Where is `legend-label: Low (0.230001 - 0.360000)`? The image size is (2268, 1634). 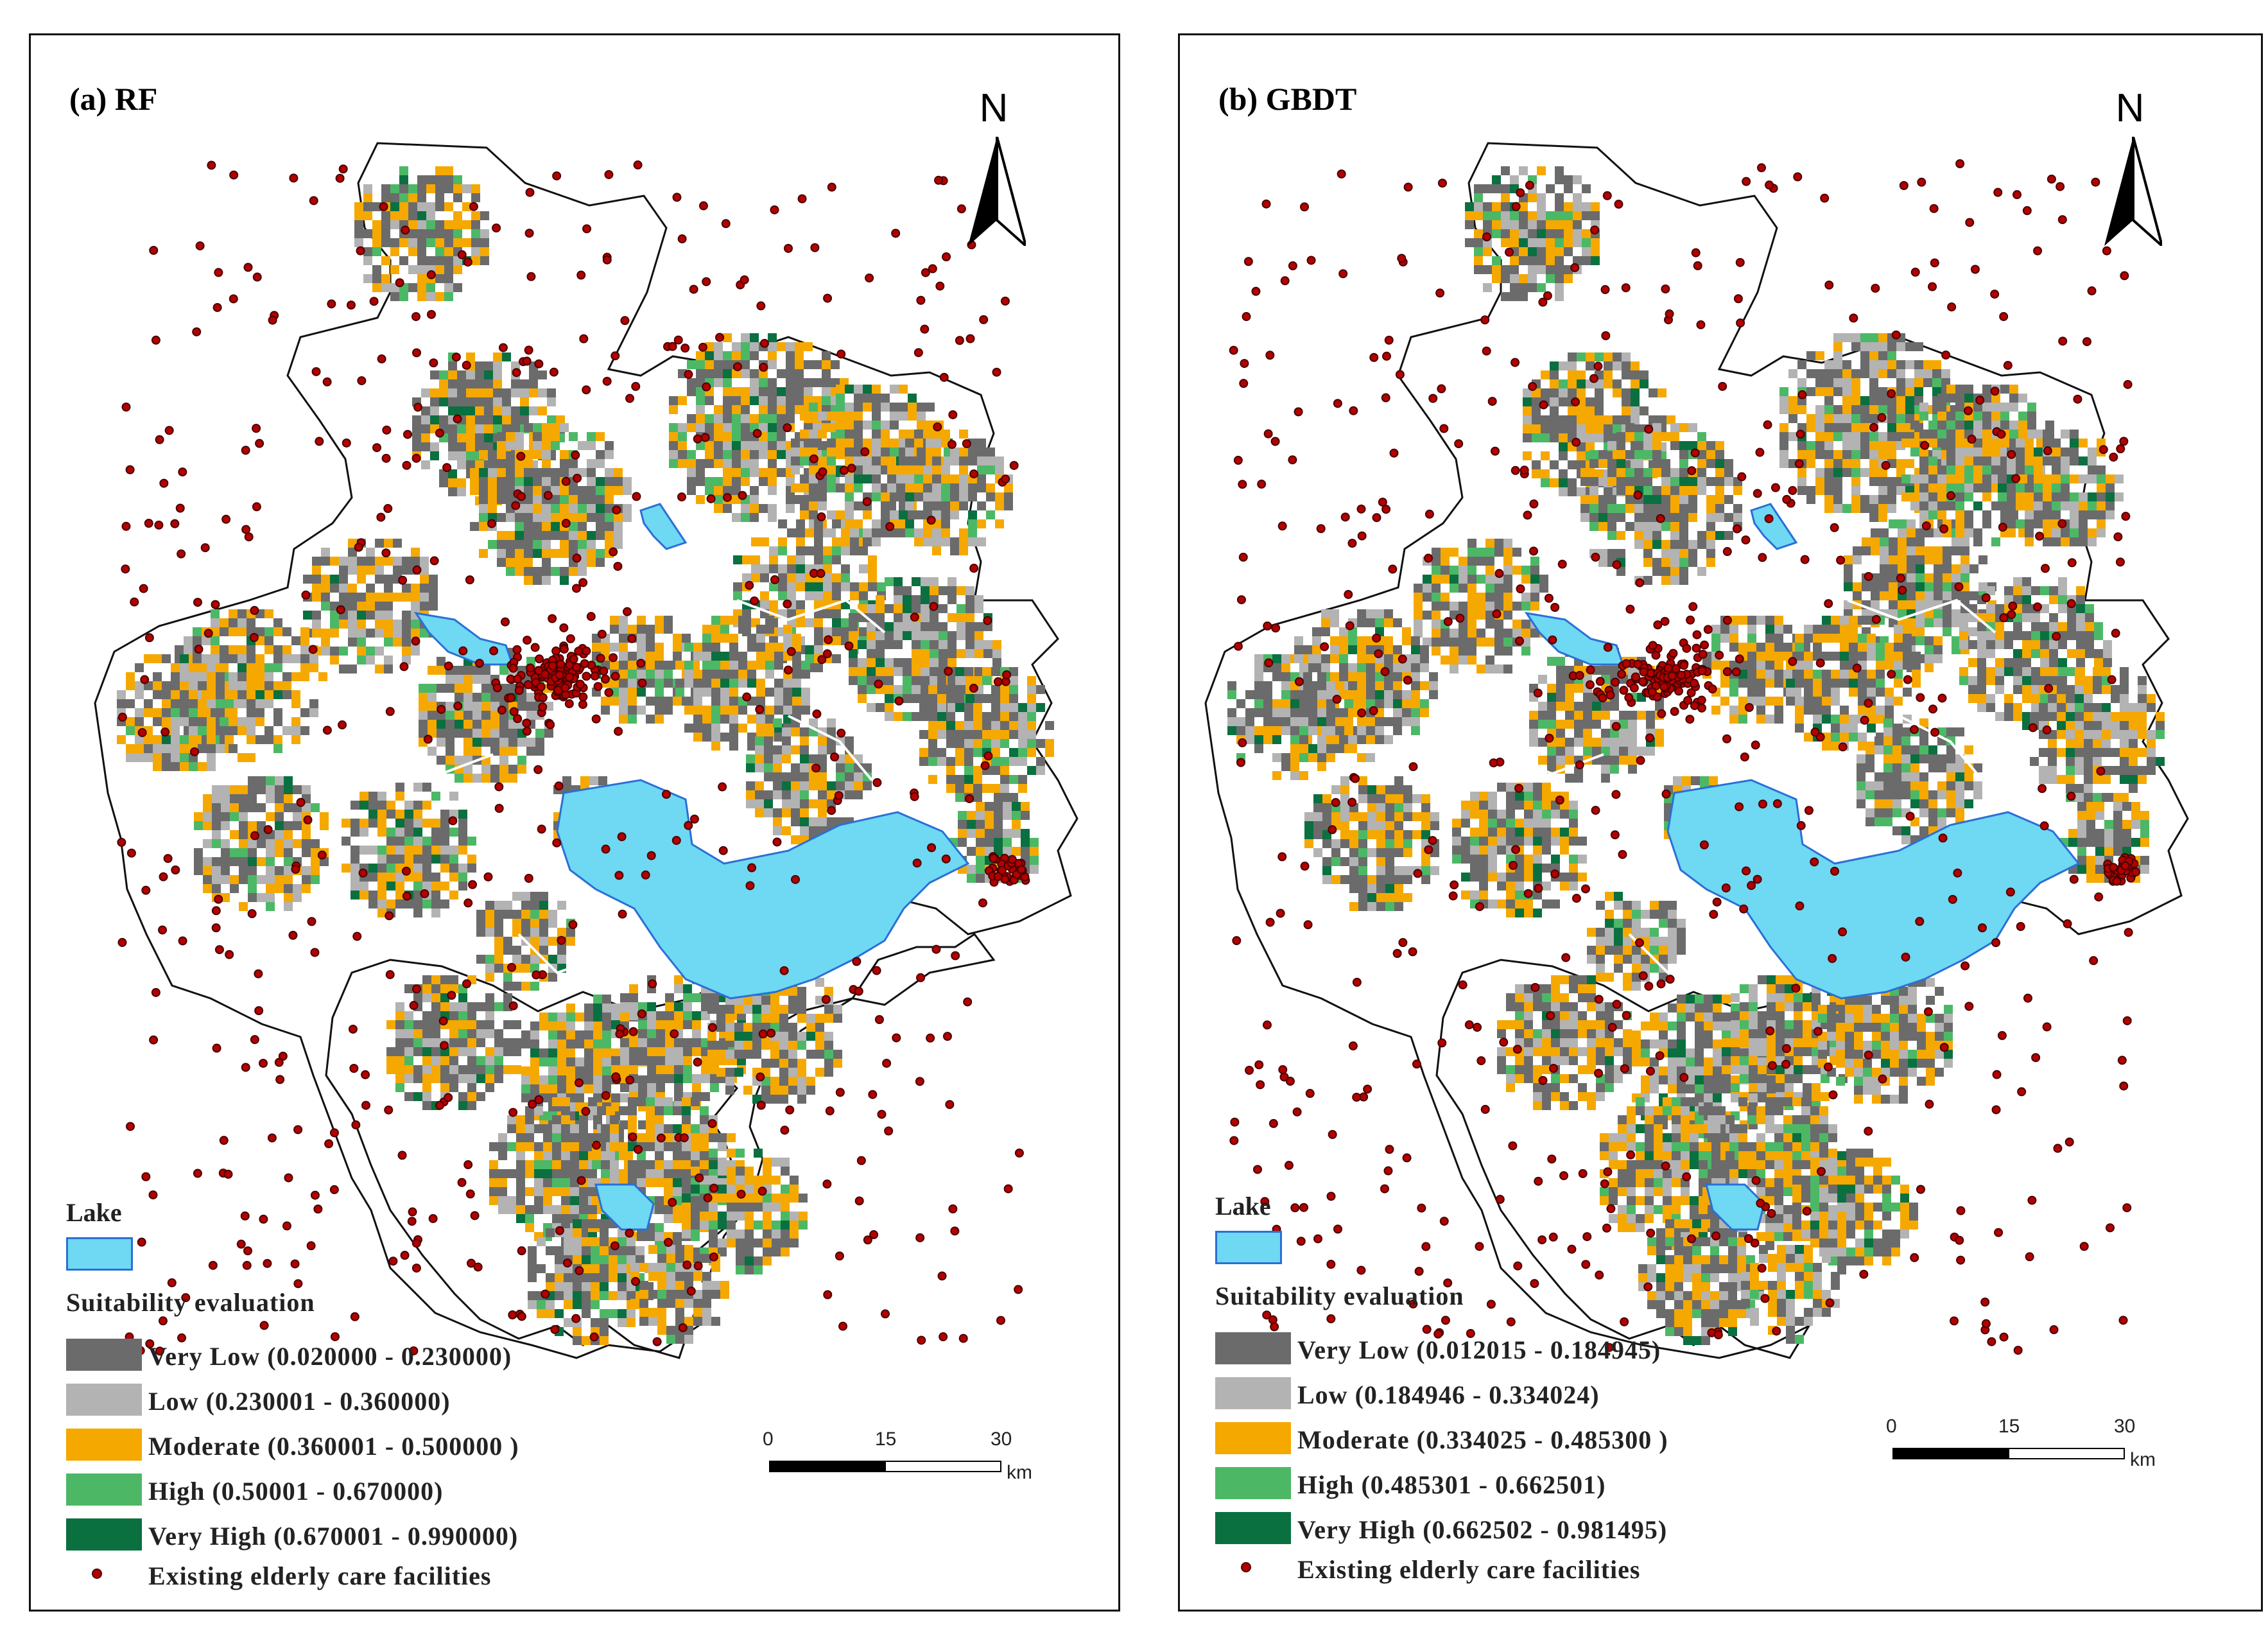 legend-label: Low (0.230001 - 0.360000) is located at coordinates (299, 1401).